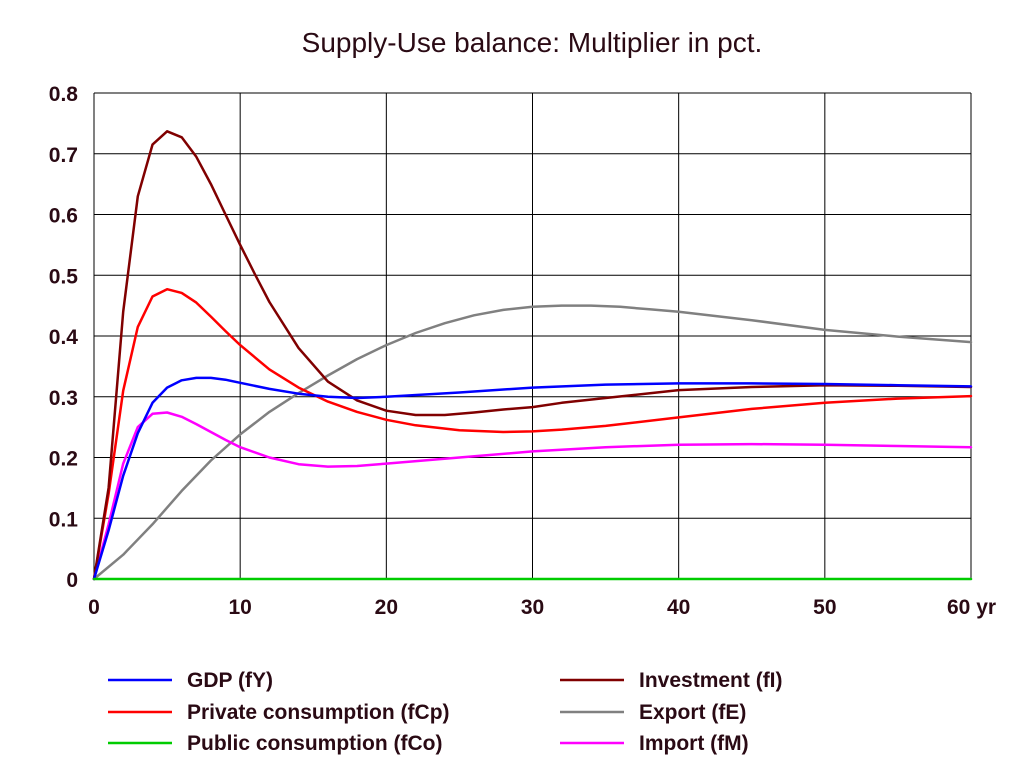 Image resolution: width=1024 pixels, height=778 pixels. What do you see at coordinates (63, 398) in the screenshot?
I see `y-tick-label: 0.3` at bounding box center [63, 398].